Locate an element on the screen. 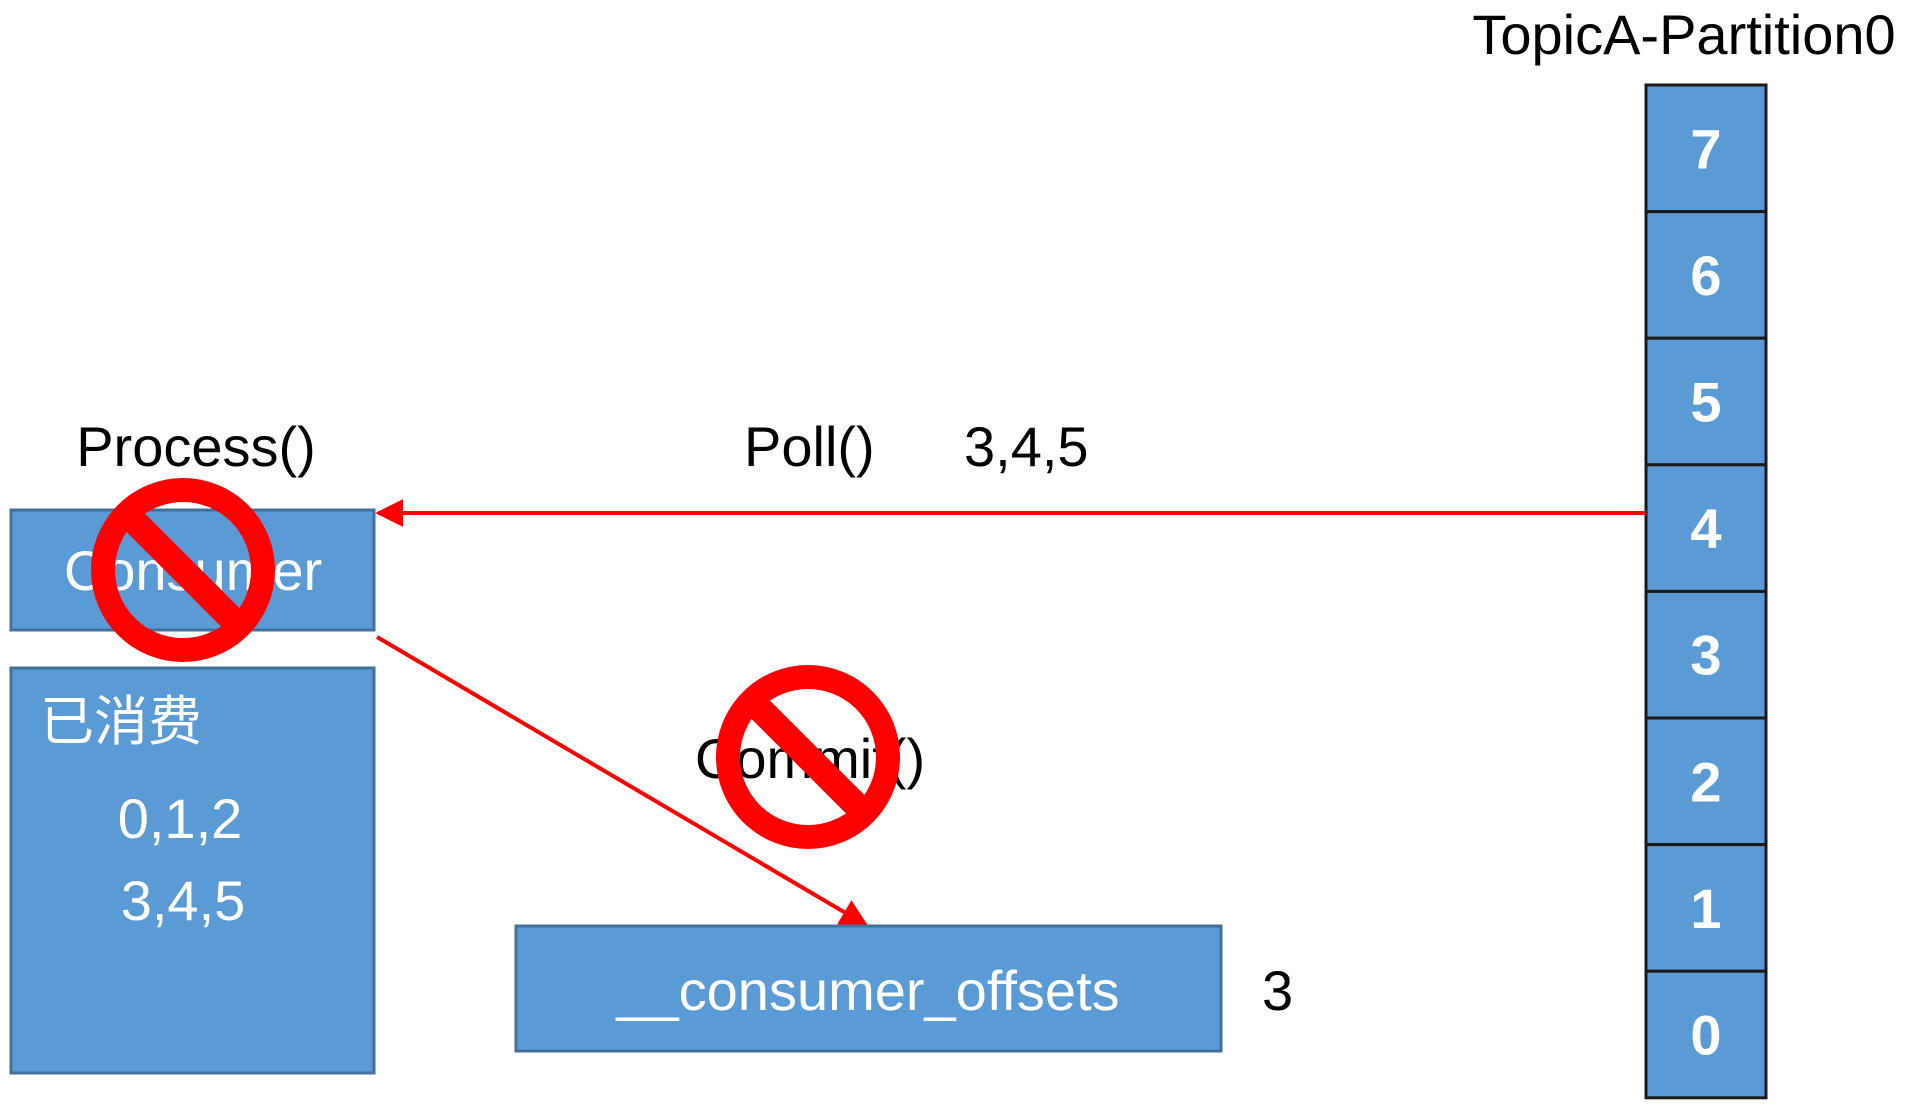 The image size is (1931, 1107). partition-cell-label: 3 is located at coordinates (1705, 655).